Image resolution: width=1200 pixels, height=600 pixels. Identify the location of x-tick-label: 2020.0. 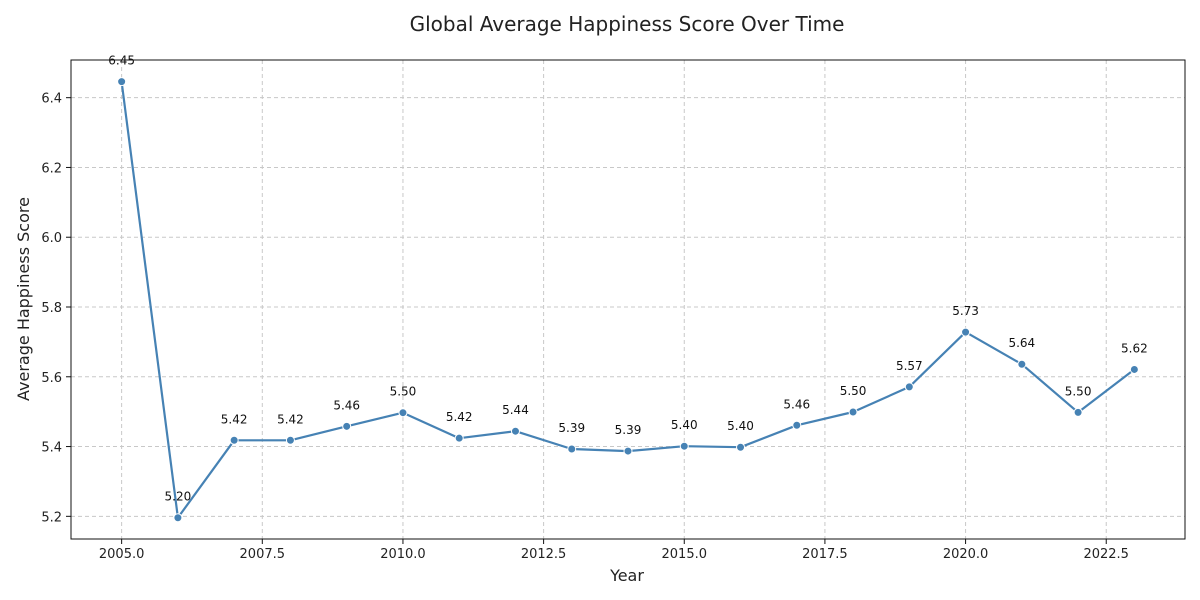
(966, 554).